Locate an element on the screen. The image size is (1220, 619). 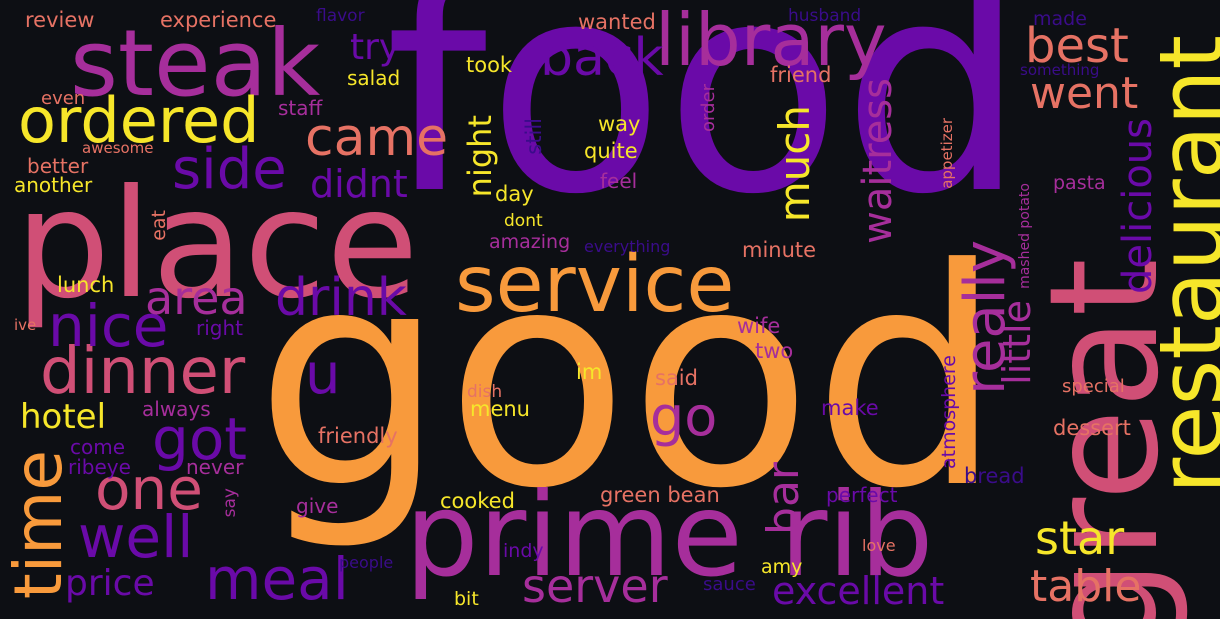
word-atmosphere: atmosphere is located at coordinates (949, 412).